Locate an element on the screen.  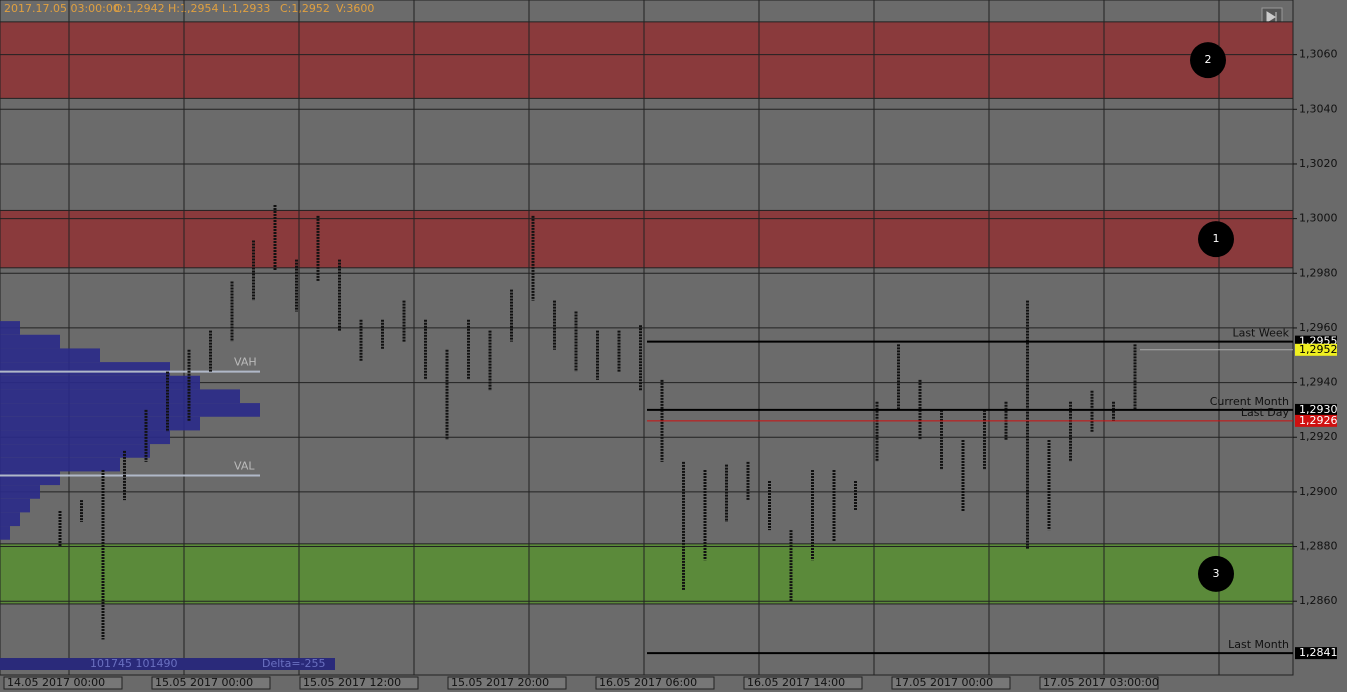
y-tick-label: 1,2900 is located at coordinates (1318, 491).